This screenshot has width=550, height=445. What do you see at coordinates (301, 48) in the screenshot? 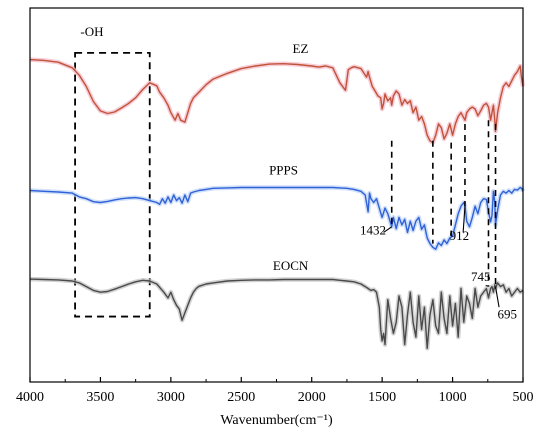
I see `series-label-ez: EZ` at bounding box center [301, 48].